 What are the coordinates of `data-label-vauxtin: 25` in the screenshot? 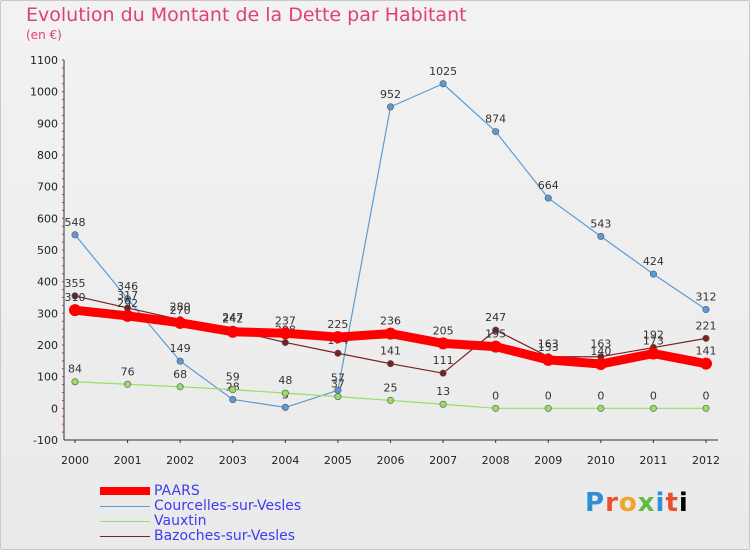 It's located at (391, 387).